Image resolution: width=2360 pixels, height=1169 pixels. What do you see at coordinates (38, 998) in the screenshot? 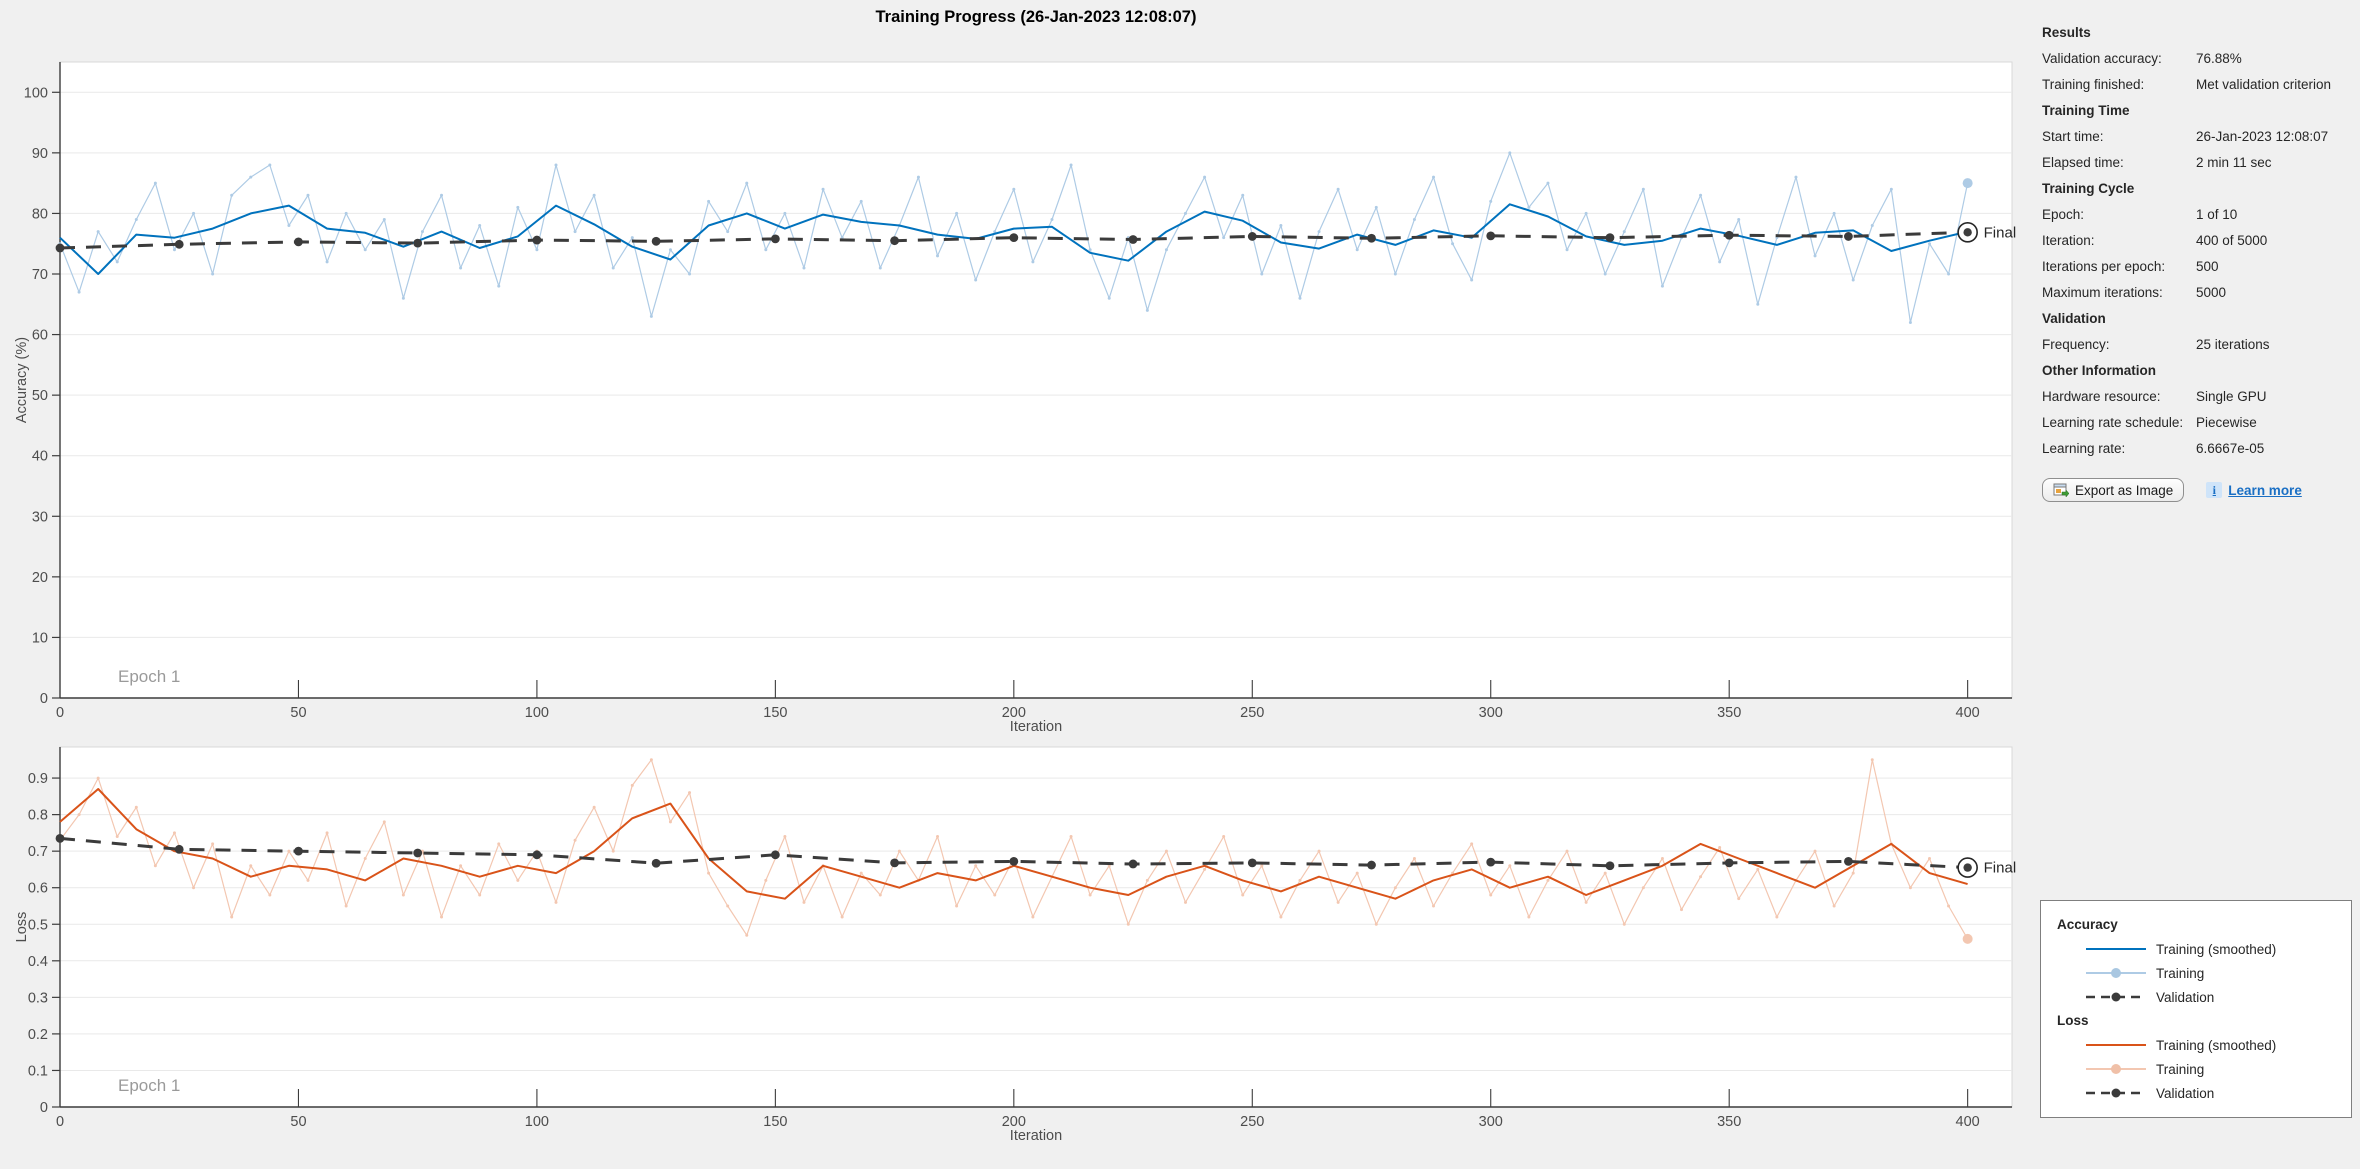
I see `y-tick-label: 0.3` at bounding box center [38, 998].